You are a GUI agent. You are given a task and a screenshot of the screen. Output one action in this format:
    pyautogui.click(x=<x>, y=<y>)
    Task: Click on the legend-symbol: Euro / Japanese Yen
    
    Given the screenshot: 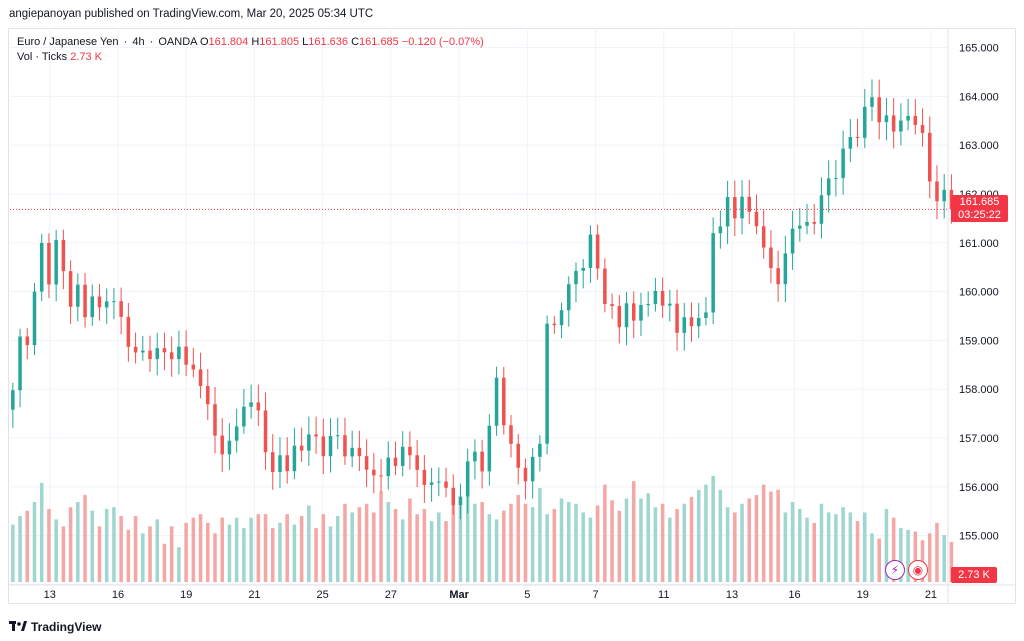 What is the action you would take?
    pyautogui.click(x=68, y=42)
    